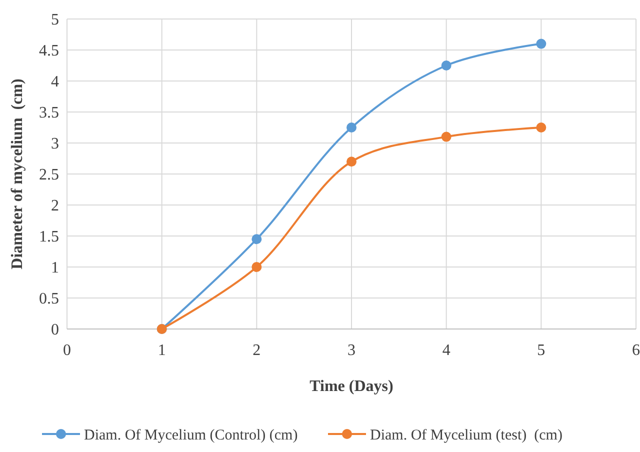  What do you see at coordinates (49, 237) in the screenshot?
I see `y-tick-label: 1.5` at bounding box center [49, 237].